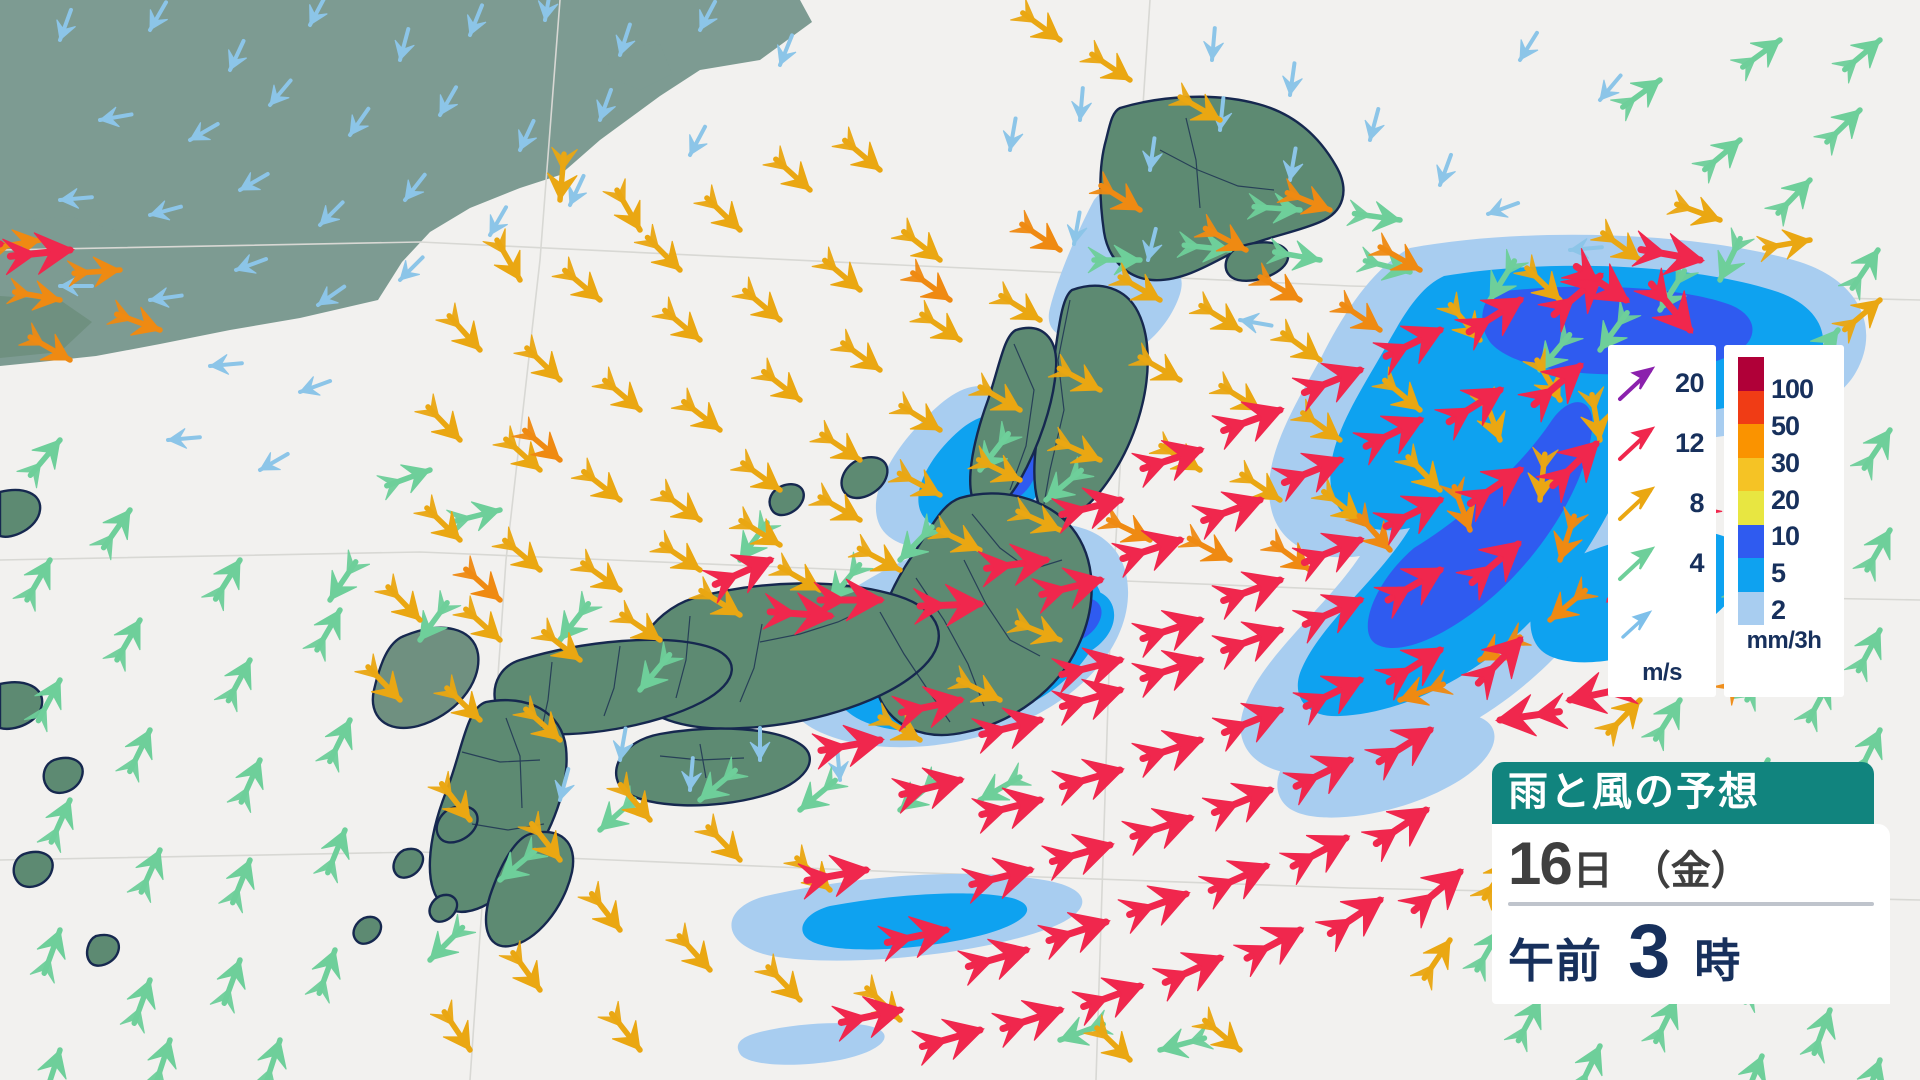  Describe the element at coordinates (1689, 442) in the screenshot. I see `wind-legend-label: 12` at that location.